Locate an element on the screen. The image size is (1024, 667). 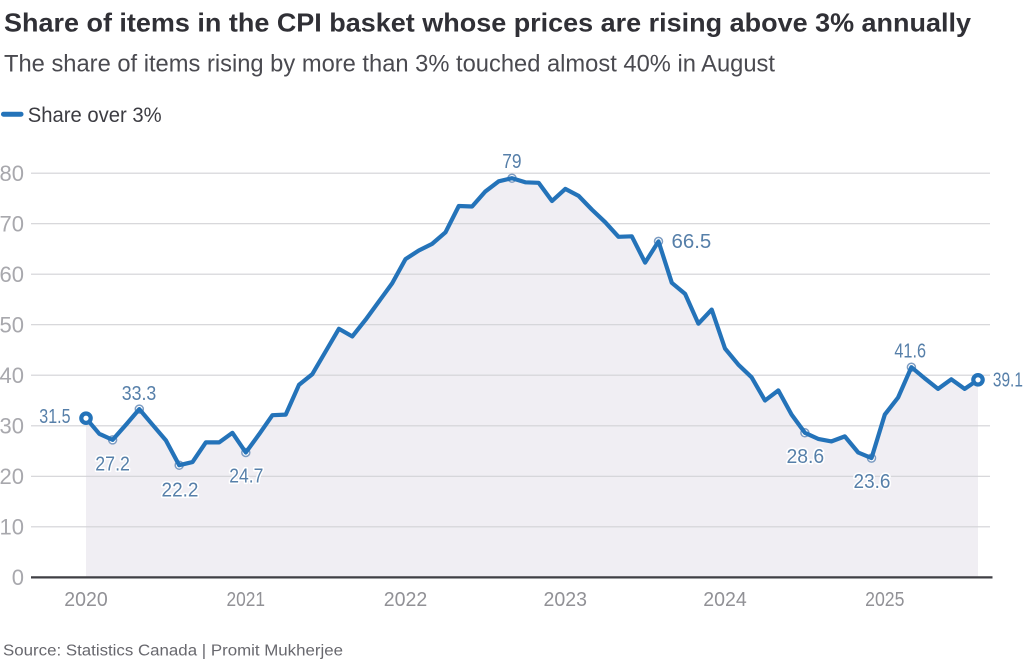
svg-text: 27.2 is located at coordinates (112, 465).